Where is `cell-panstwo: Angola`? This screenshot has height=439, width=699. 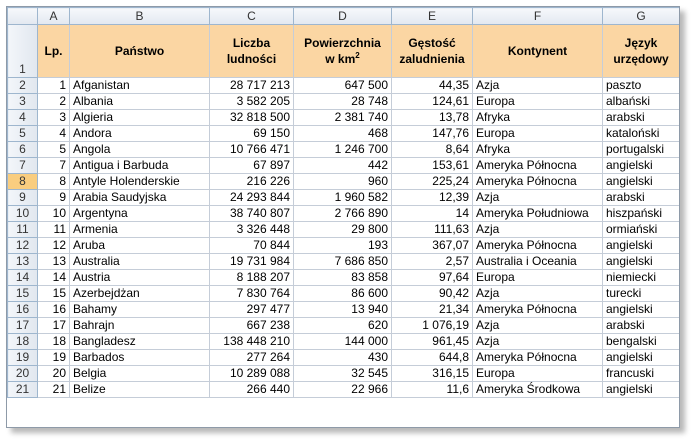
cell-panstwo: Angola is located at coordinates (139, 149).